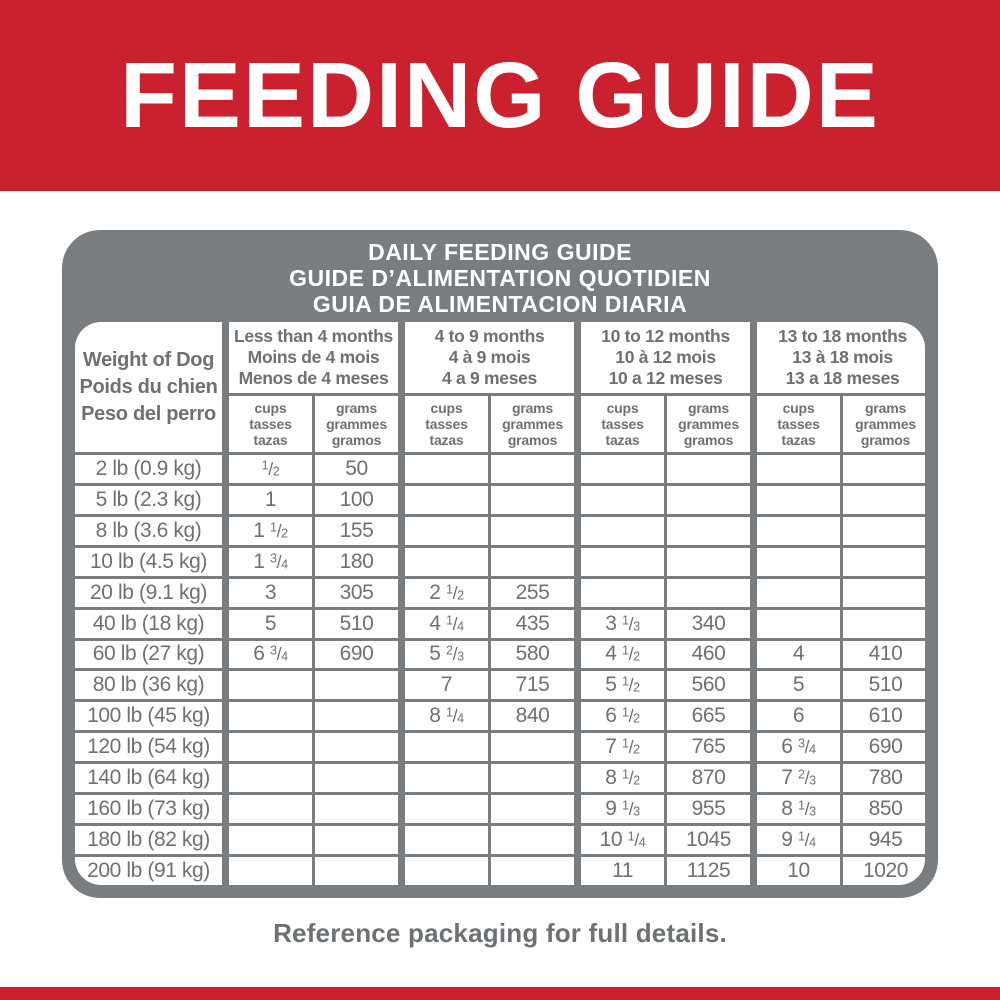 The width and height of the screenshot is (1000, 1000). Describe the element at coordinates (444, 716) in the screenshot. I see `cups-cell: 8 1/4` at that location.